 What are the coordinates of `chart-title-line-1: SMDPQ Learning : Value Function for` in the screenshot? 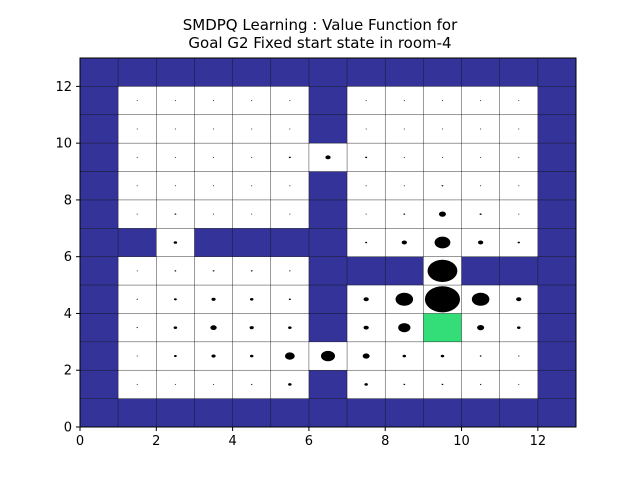 It's located at (320, 25).